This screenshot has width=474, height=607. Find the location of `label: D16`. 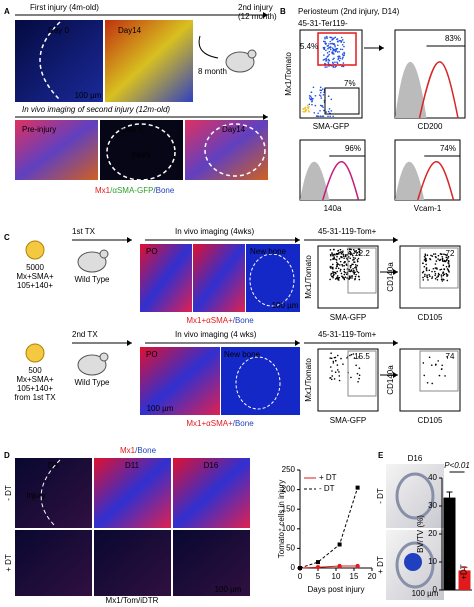

label: D16 is located at coordinates (415, 458).